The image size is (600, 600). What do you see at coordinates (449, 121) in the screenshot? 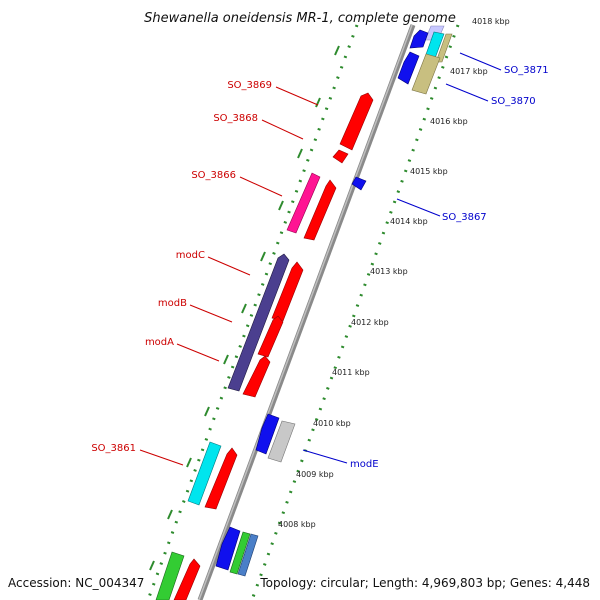
I see `scale-label: 4016 kbp` at bounding box center [449, 121].